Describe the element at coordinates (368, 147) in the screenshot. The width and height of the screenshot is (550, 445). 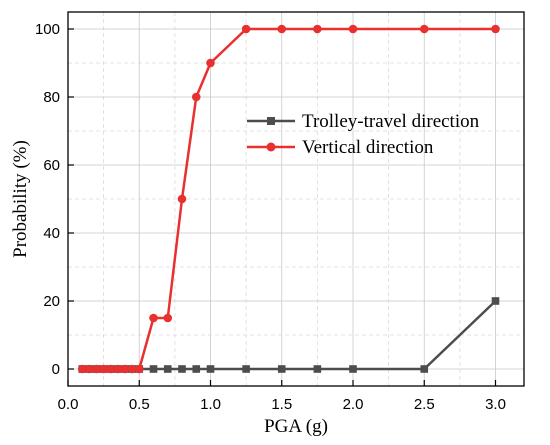
I see `legend-label: Vertical direction` at that location.